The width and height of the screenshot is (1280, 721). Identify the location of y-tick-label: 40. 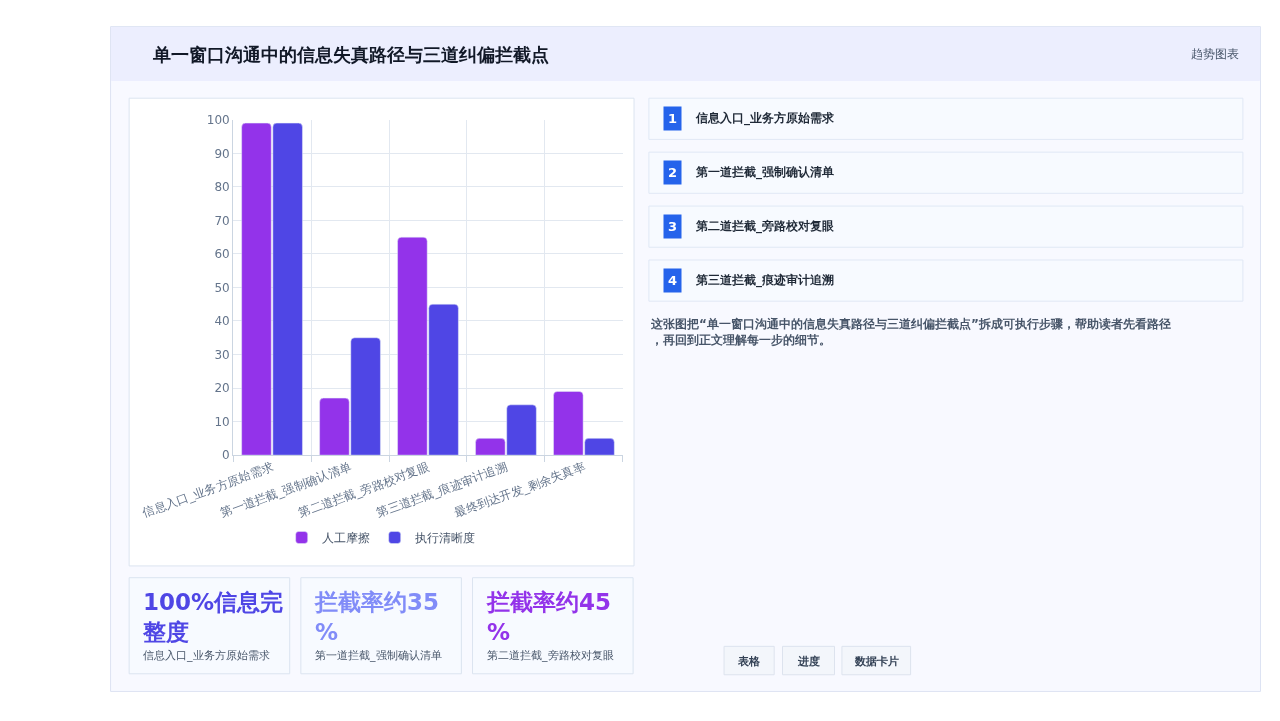
(222, 321).